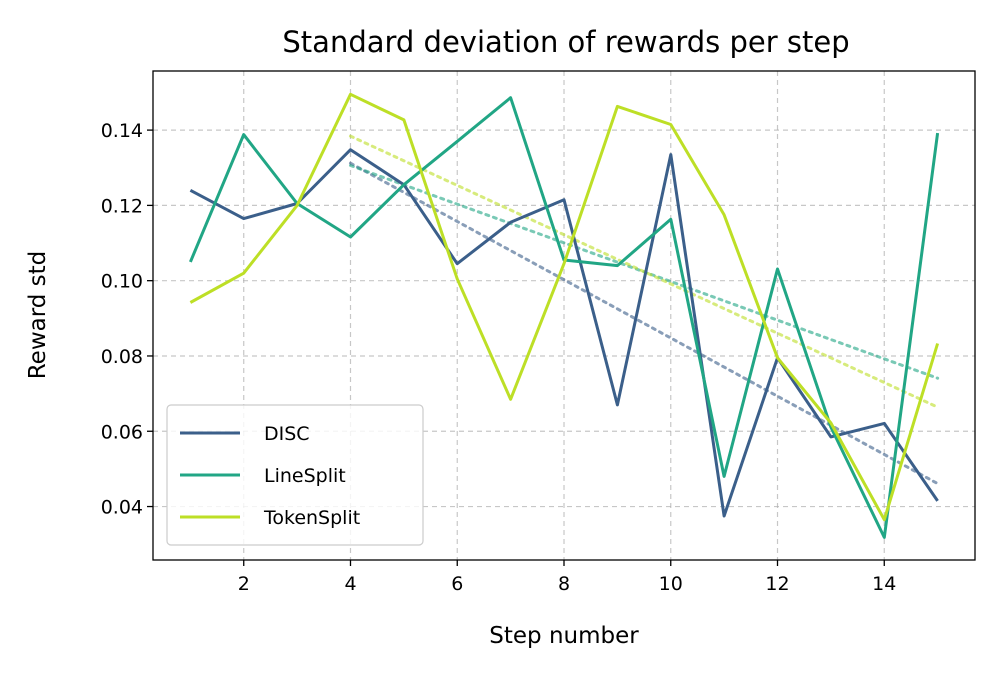  Describe the element at coordinates (671, 584) in the screenshot. I see `x-tick-label: 10` at that location.